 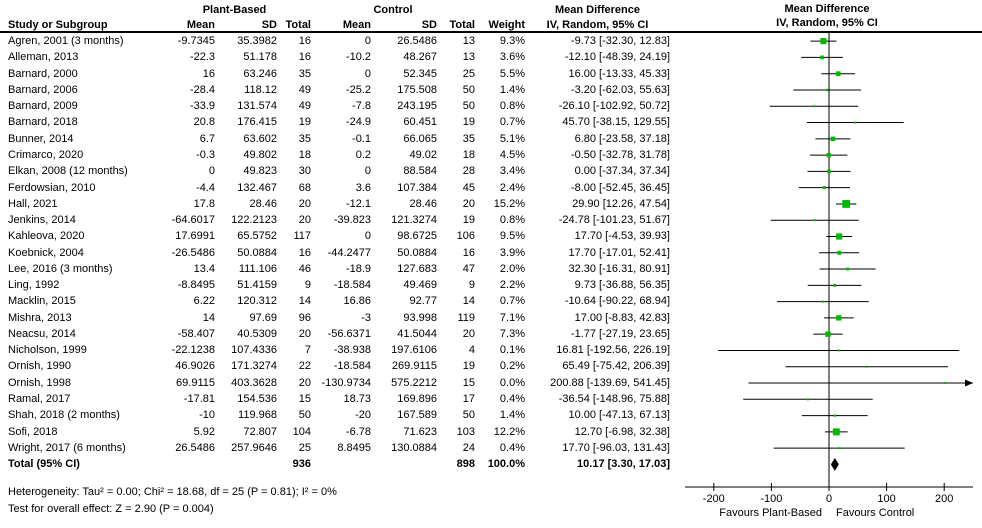 I want to click on ctrl-sd-cell: 88.584, so click(x=420, y=171).